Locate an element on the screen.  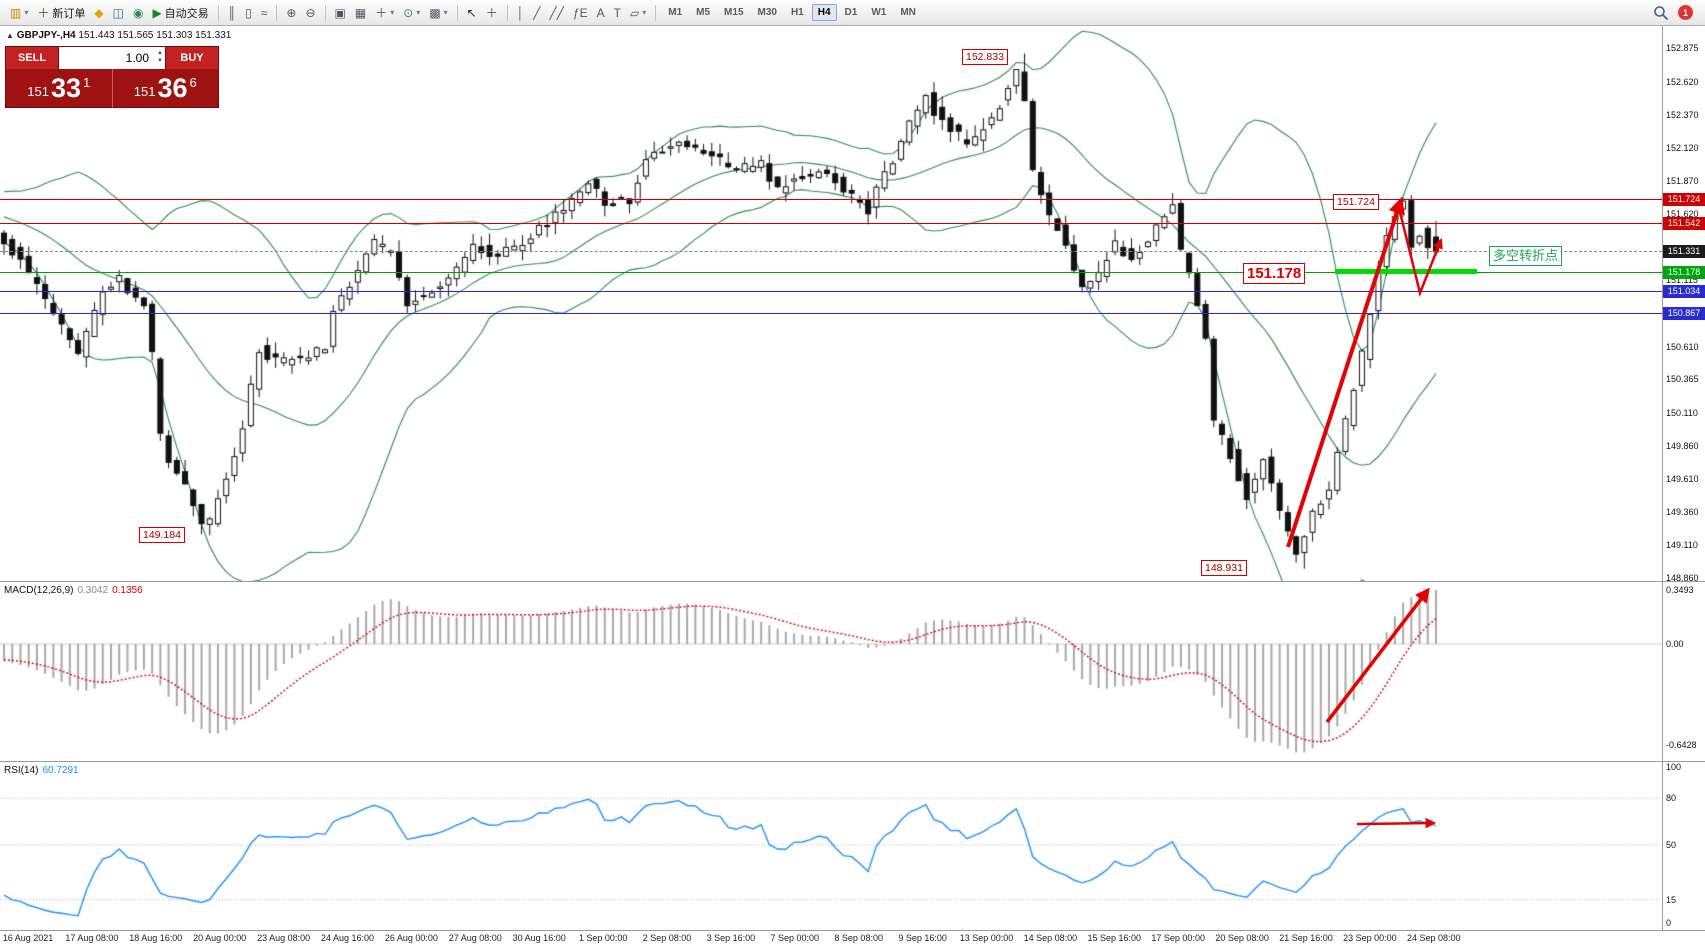
macd-main-value: 0.3042 is located at coordinates (93, 590).